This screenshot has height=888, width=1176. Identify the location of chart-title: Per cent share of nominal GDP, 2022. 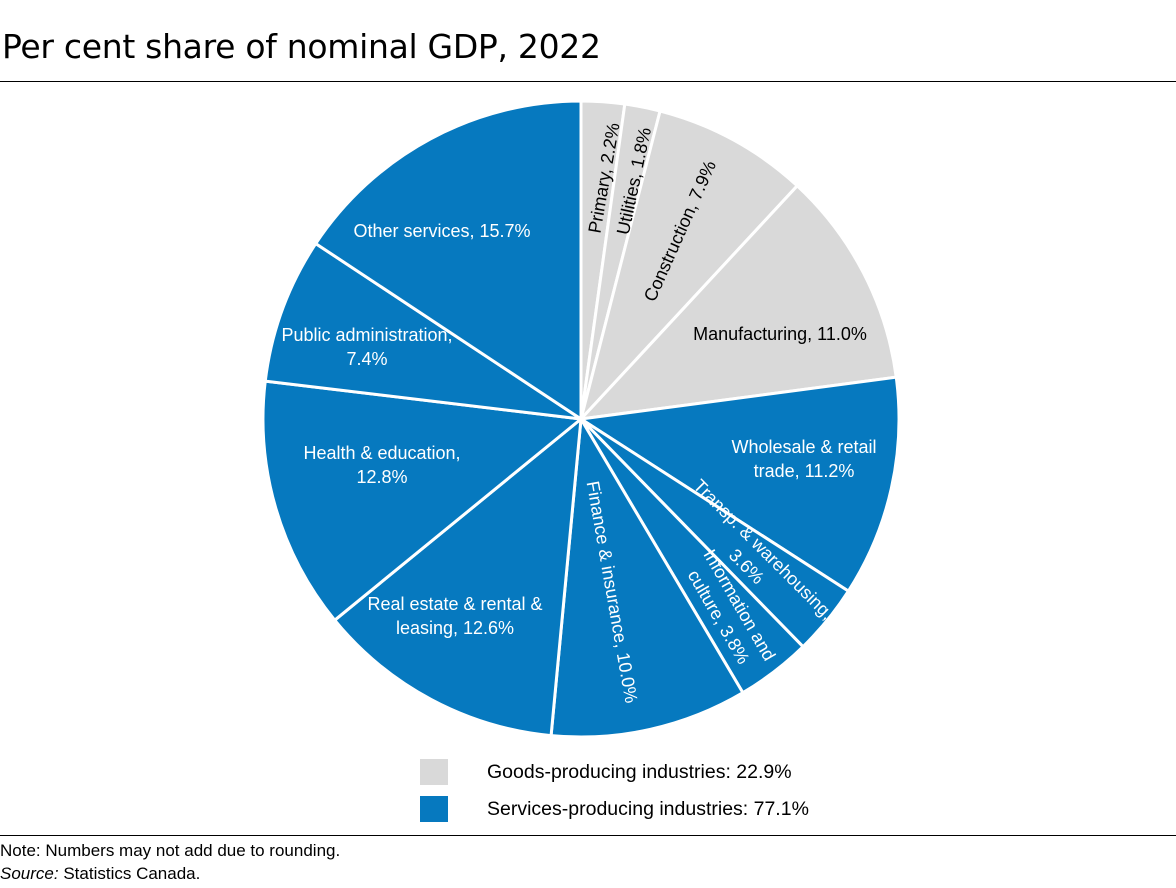
(301, 46).